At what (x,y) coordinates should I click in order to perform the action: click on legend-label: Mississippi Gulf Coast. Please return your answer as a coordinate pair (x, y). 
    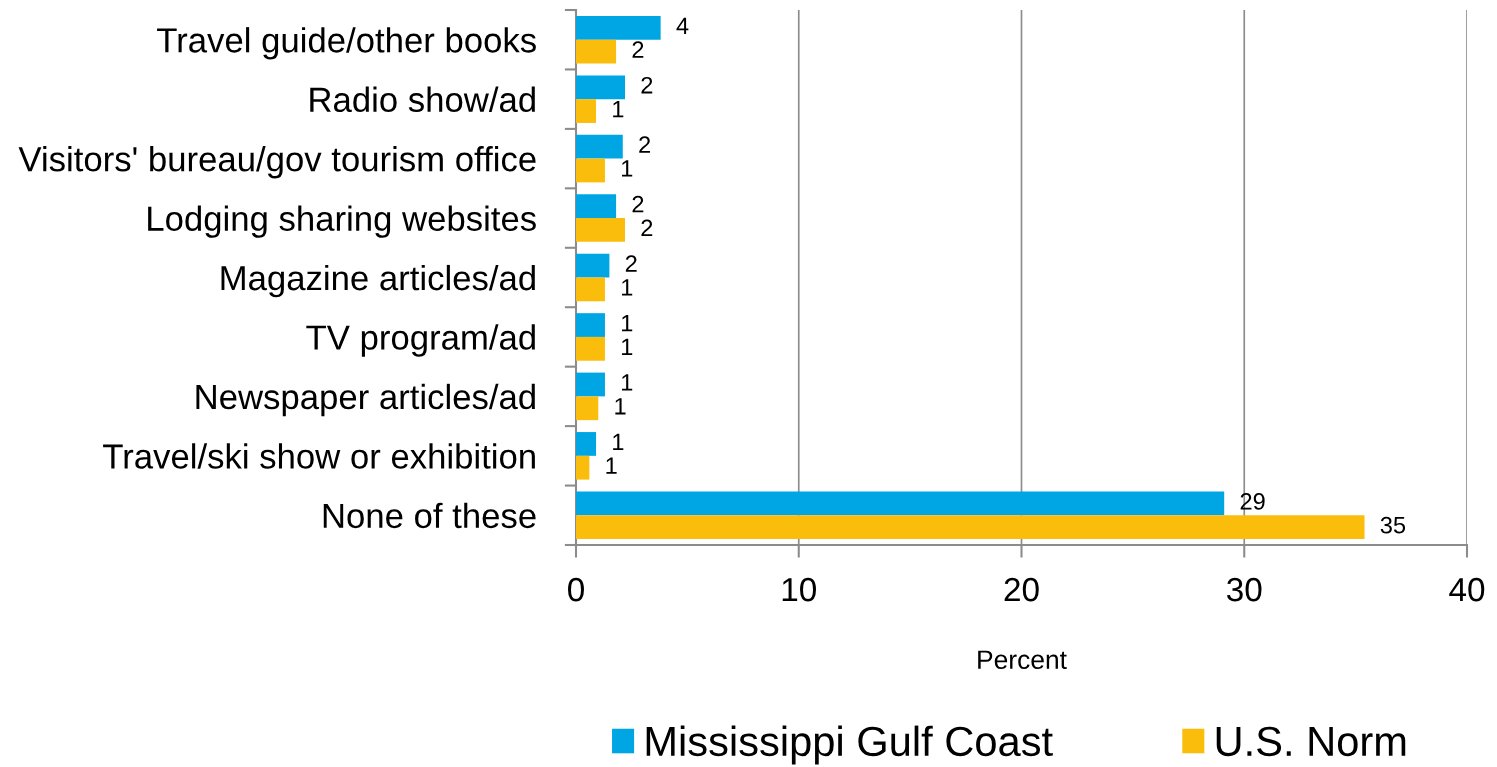
    Looking at the image, I should click on (849, 745).